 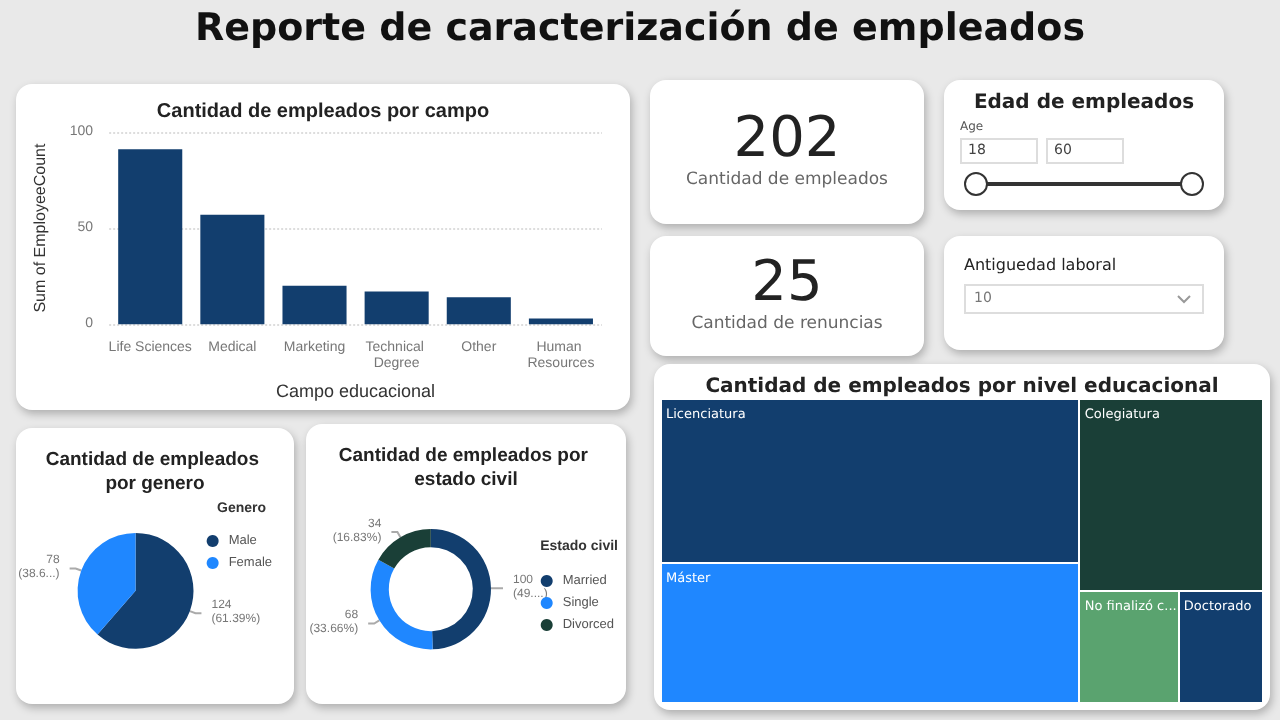 What do you see at coordinates (40, 227) in the screenshot?
I see `y-axis-title: Sum of EmployeeCount` at bounding box center [40, 227].